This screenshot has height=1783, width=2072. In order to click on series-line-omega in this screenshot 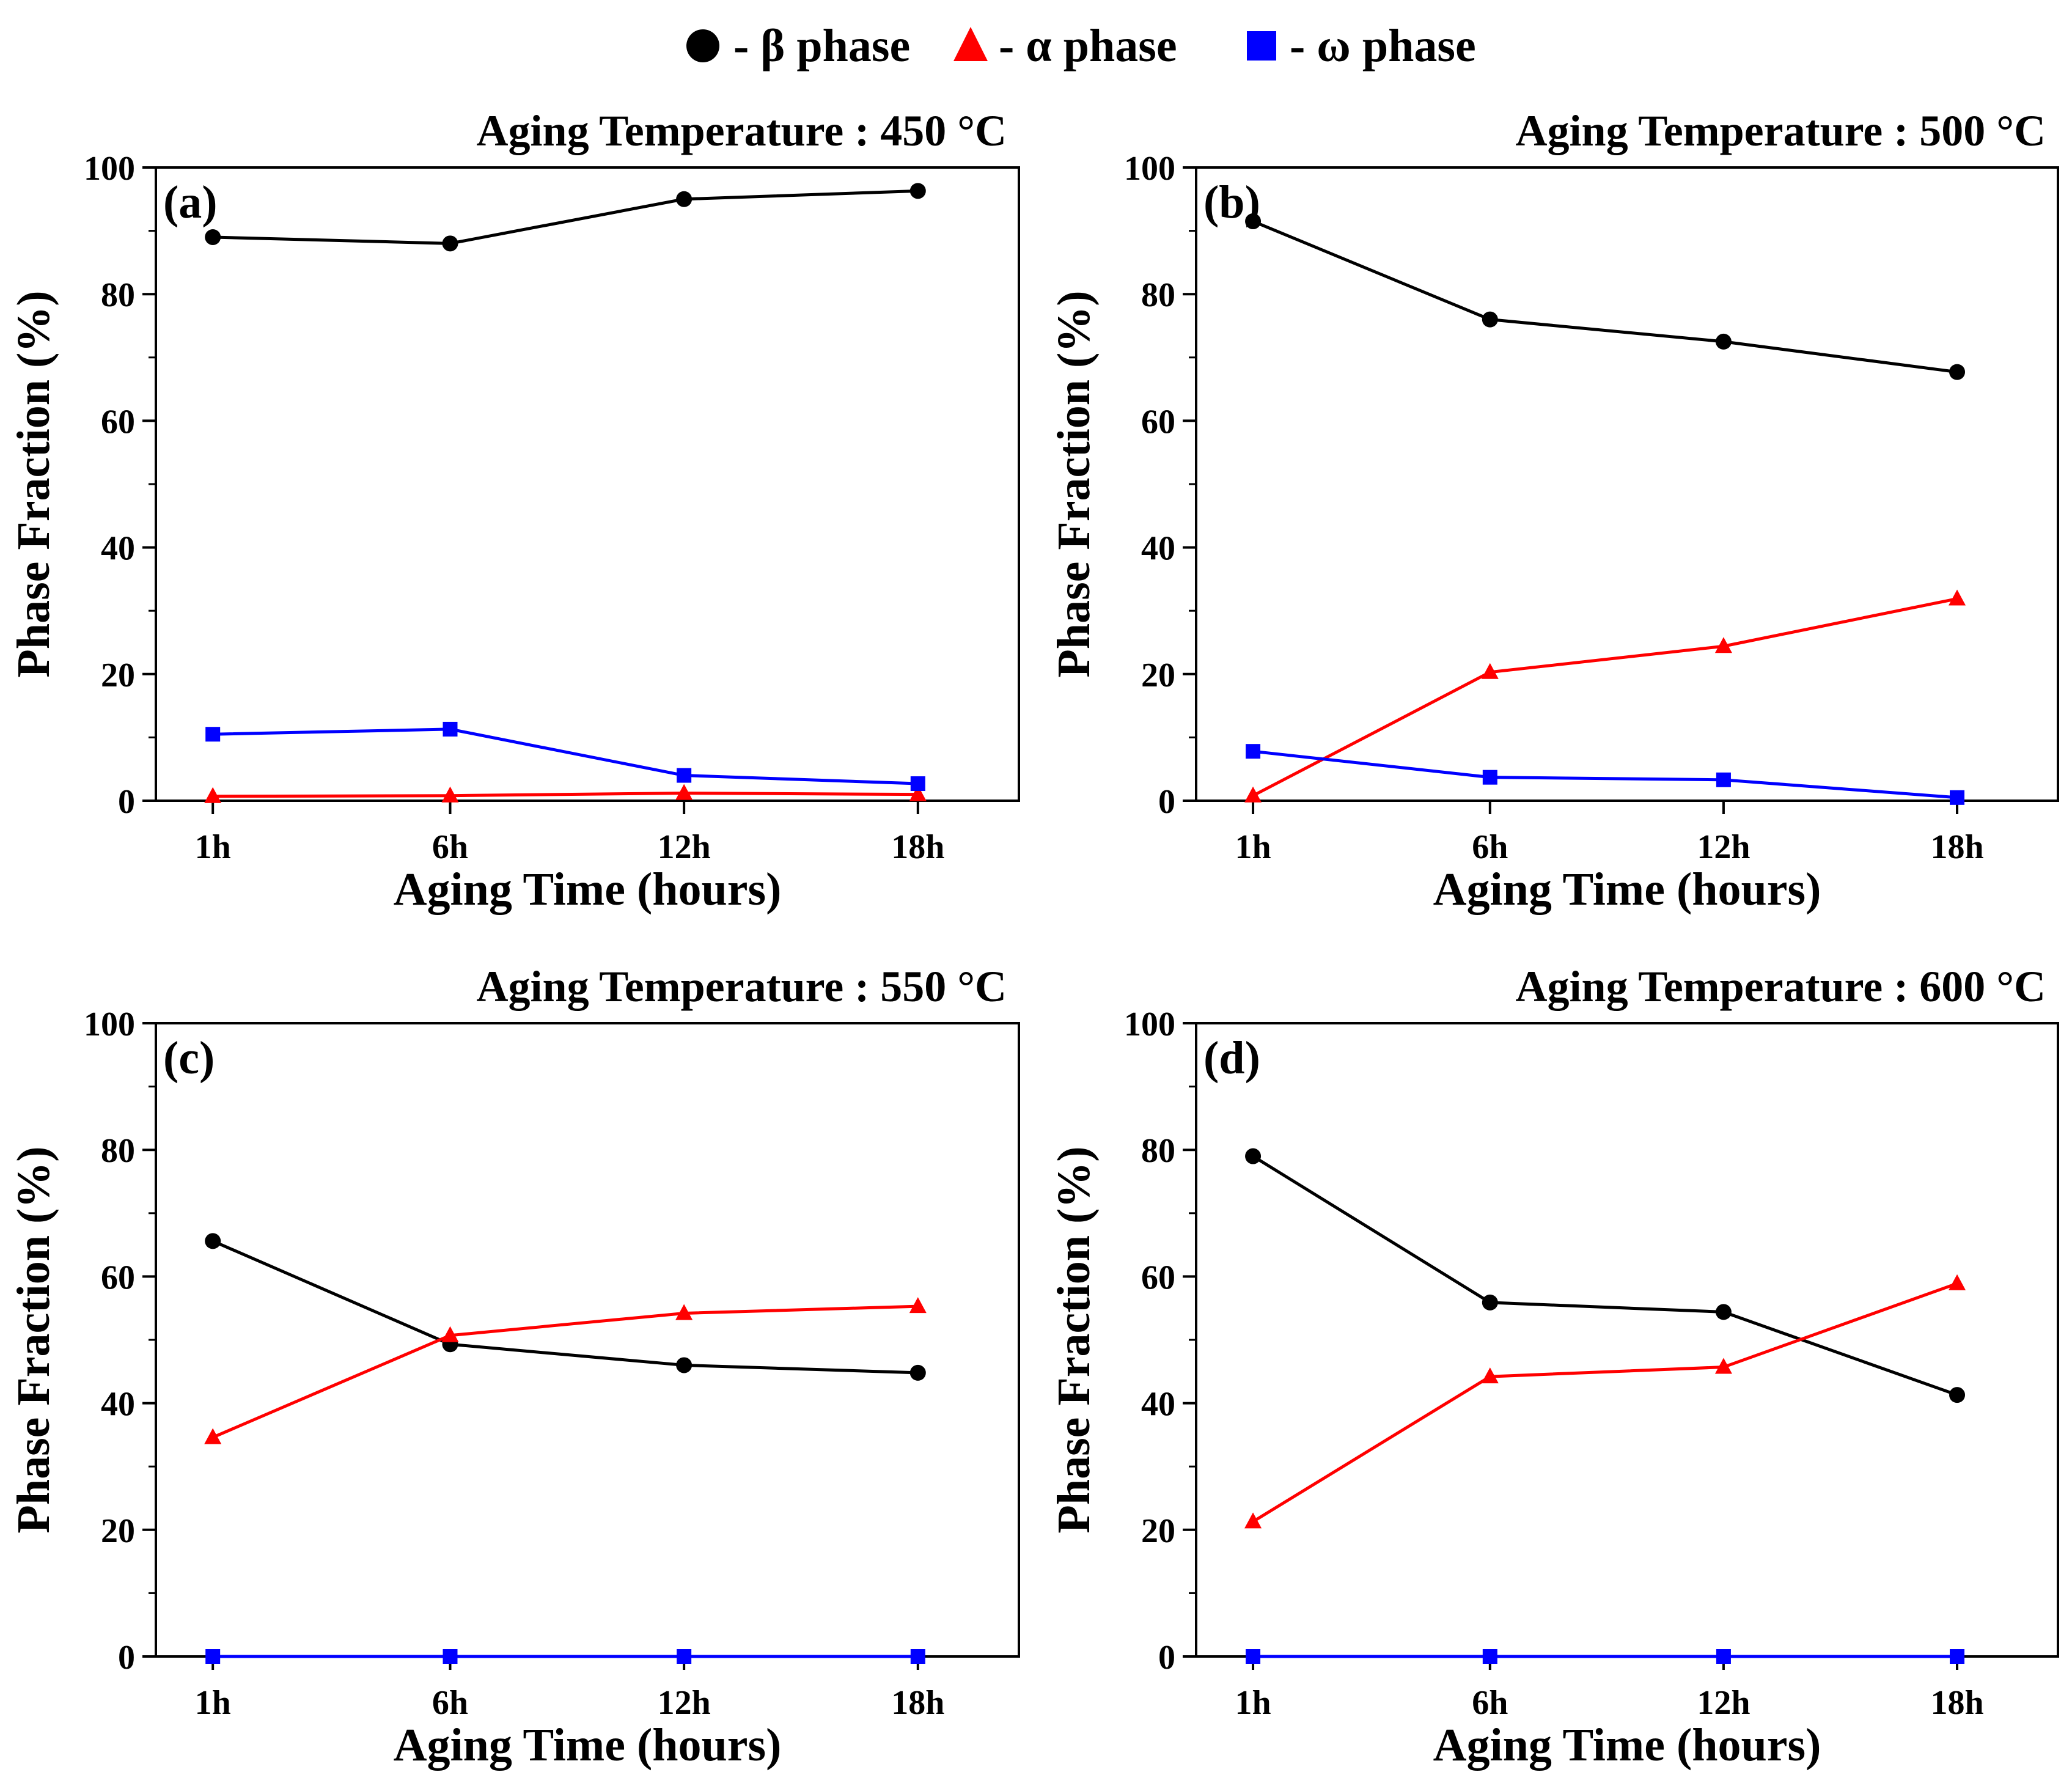, I will do `click(565, 756)`.